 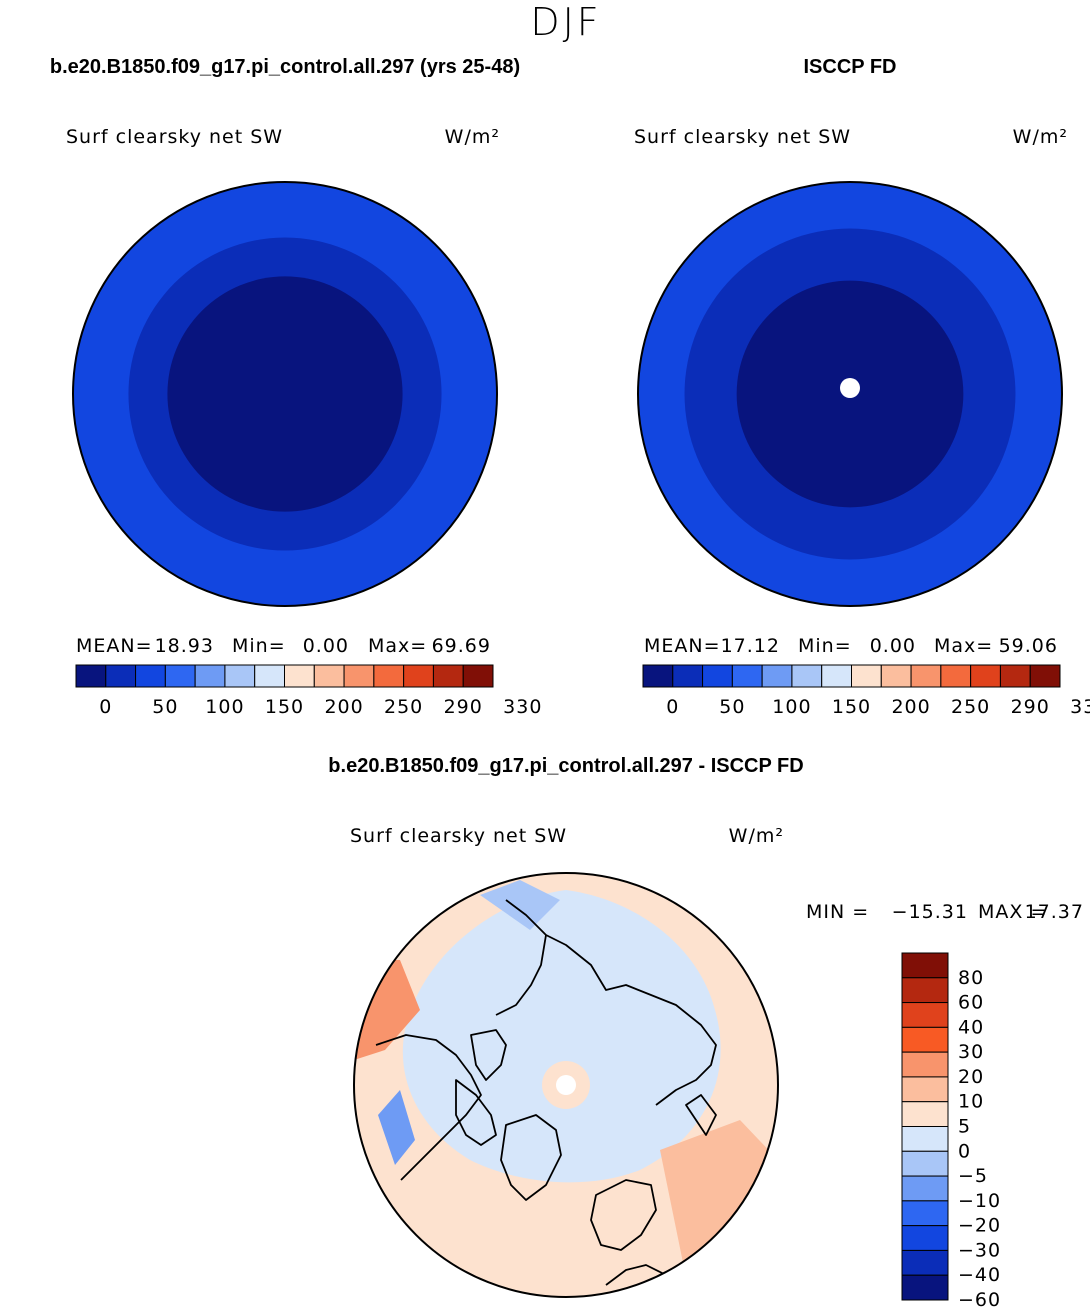 I want to click on colorbar-tick-label: 100, so click(x=791, y=707).